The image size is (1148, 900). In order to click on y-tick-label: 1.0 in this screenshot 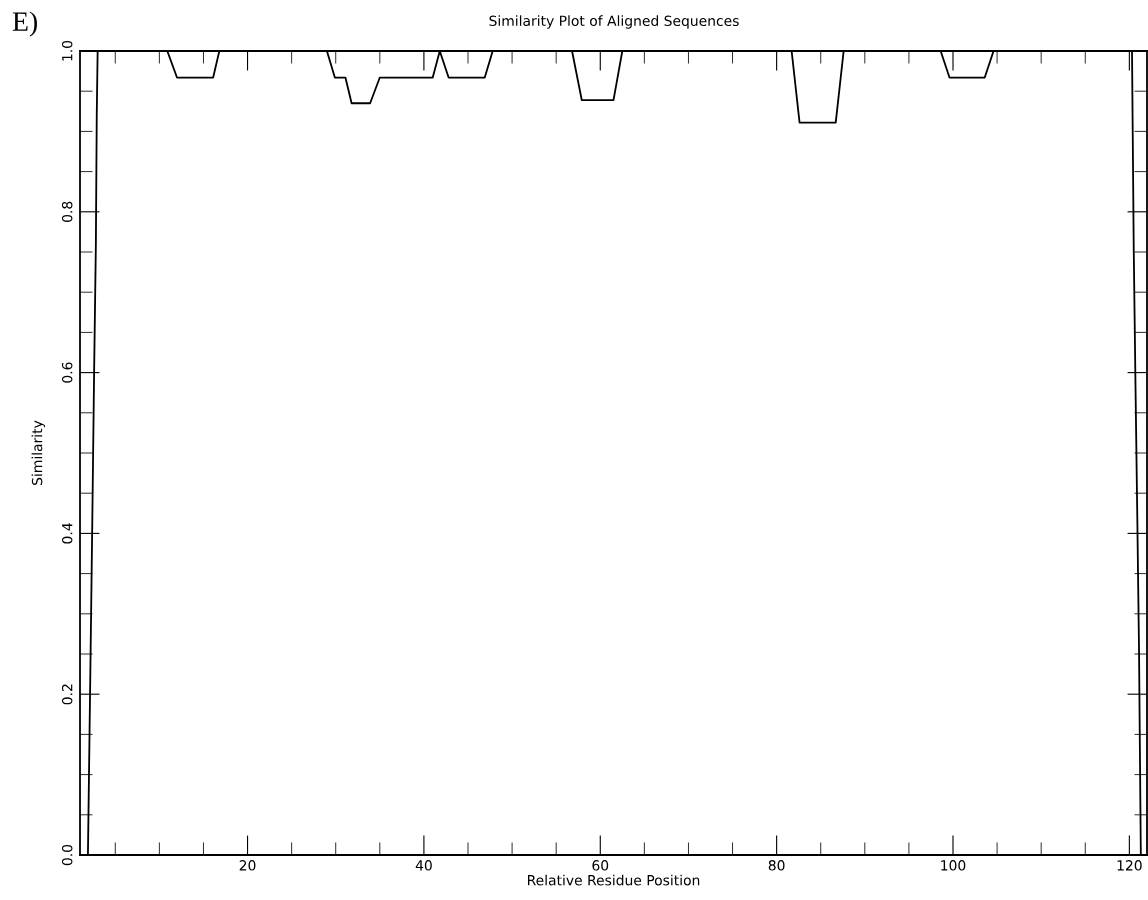, I will do `click(67, 50)`.